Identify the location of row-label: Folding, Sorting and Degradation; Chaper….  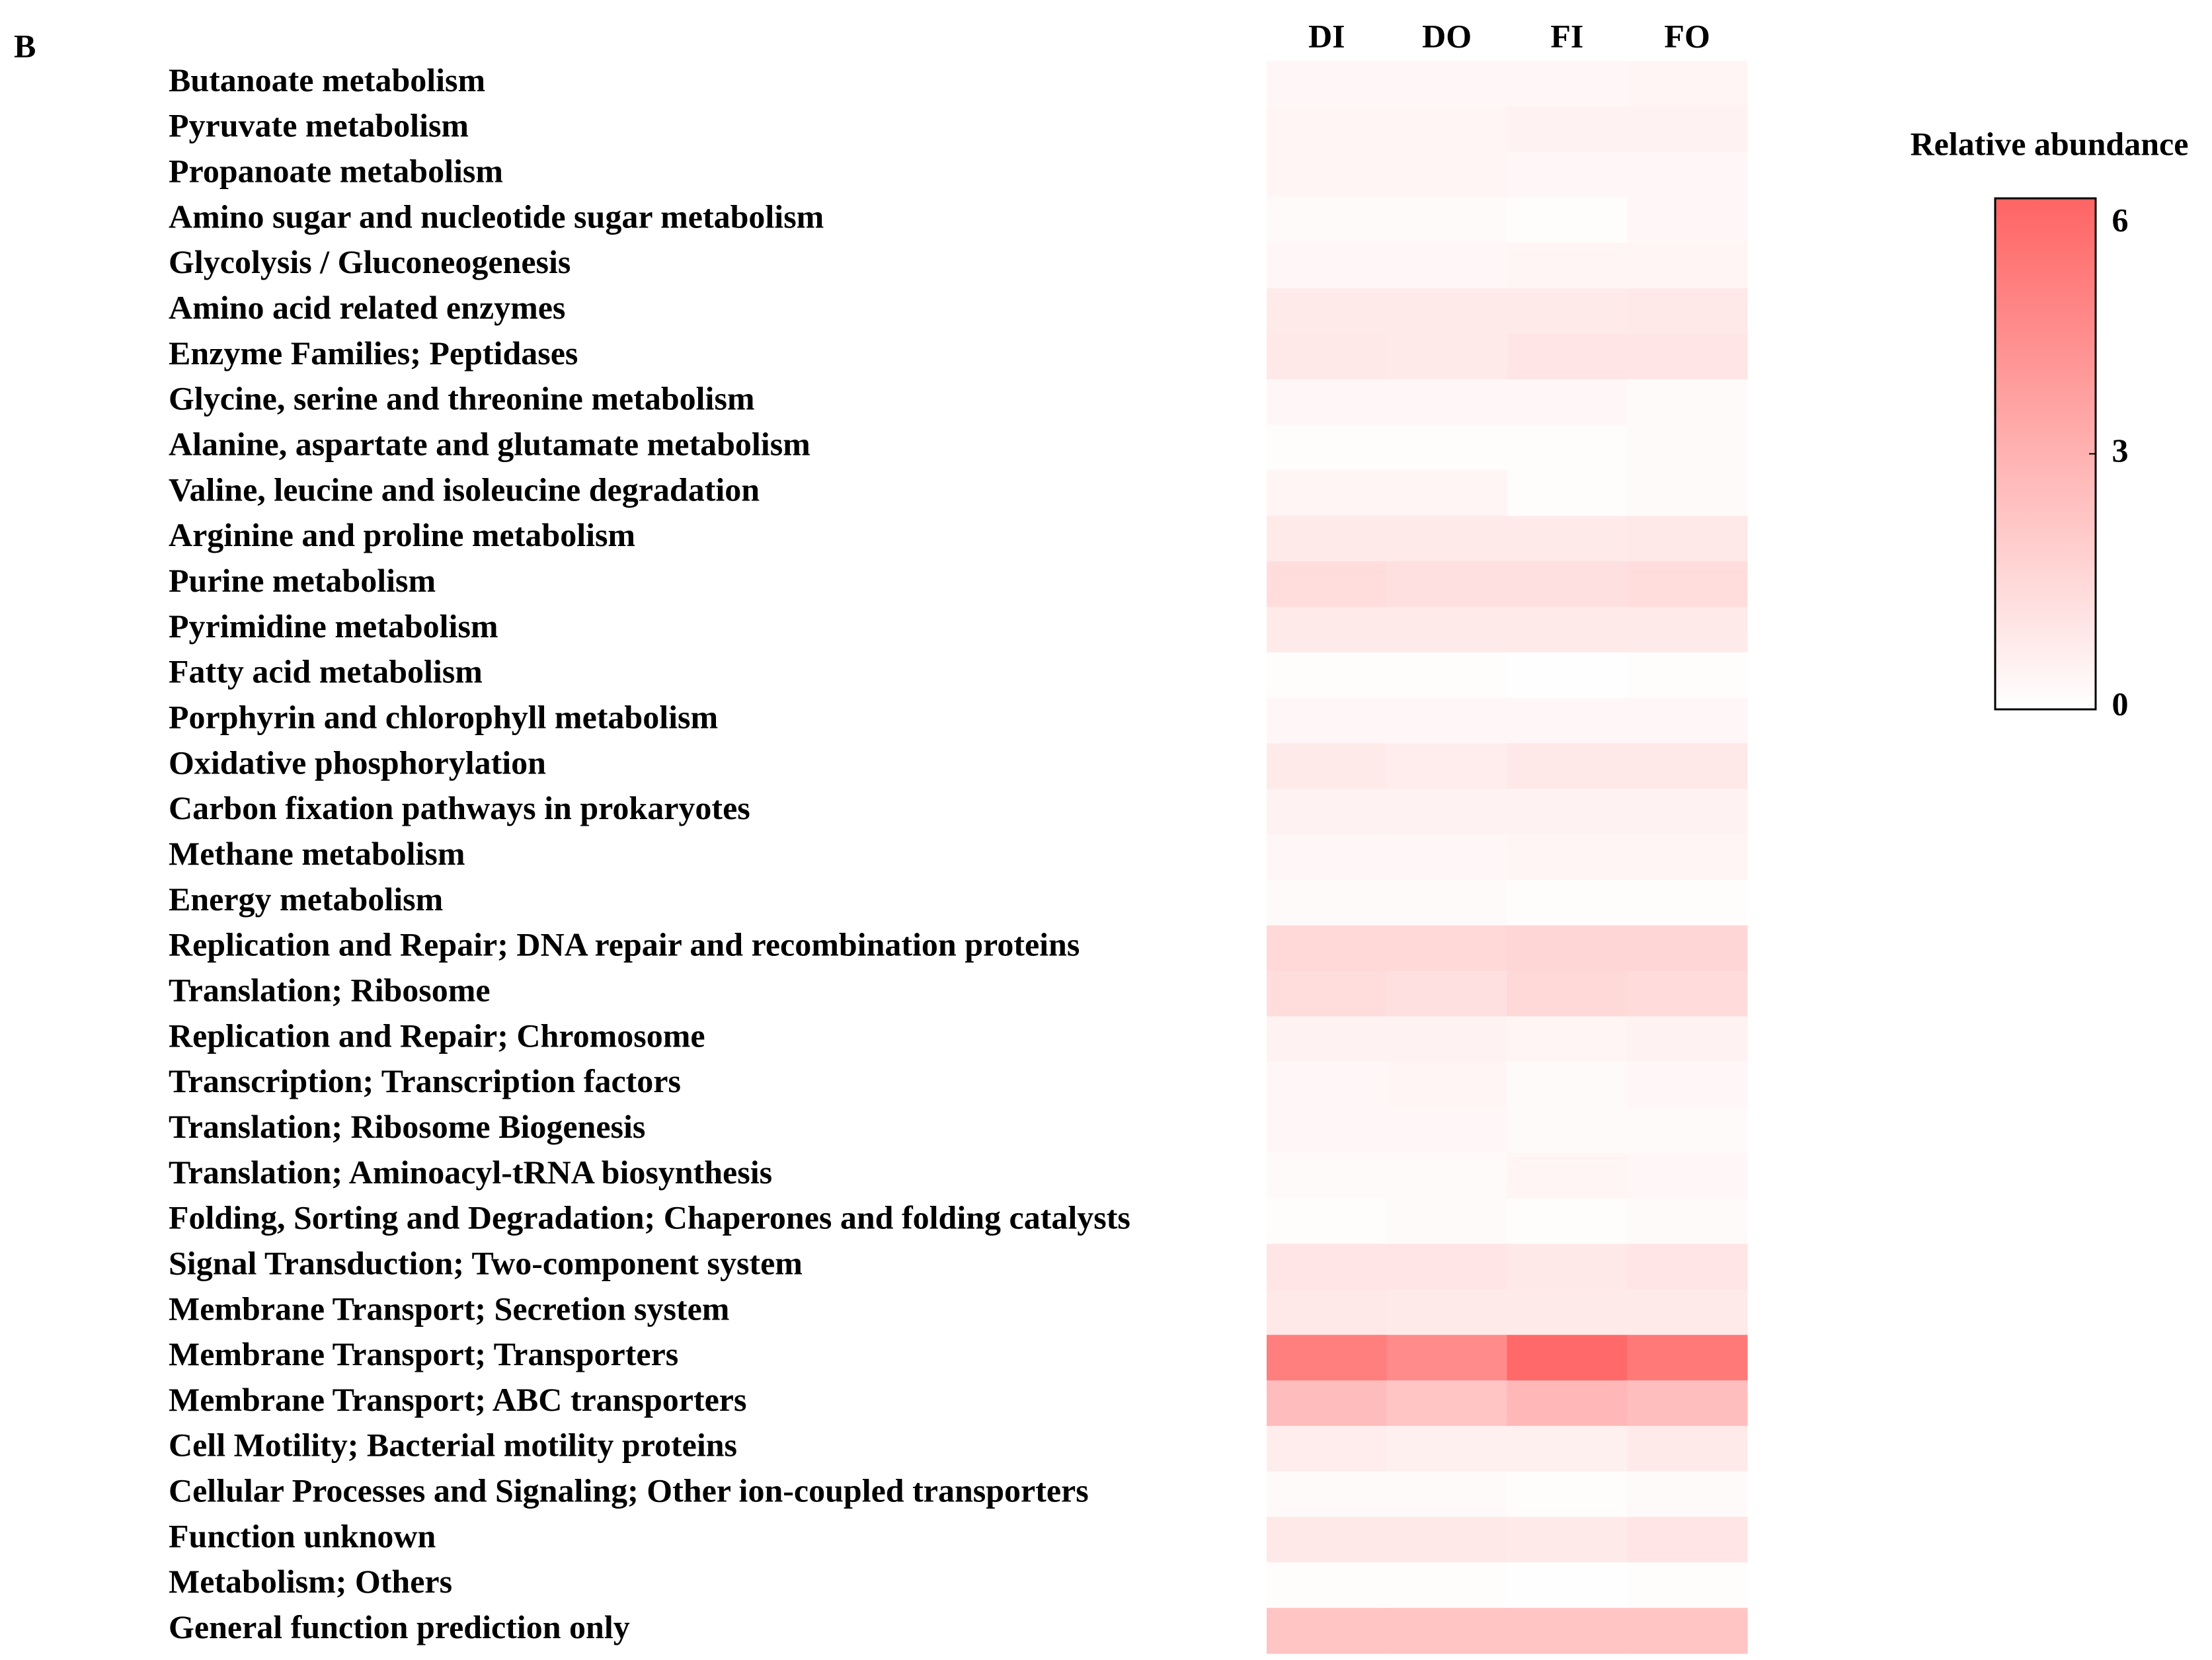
(649, 1217).